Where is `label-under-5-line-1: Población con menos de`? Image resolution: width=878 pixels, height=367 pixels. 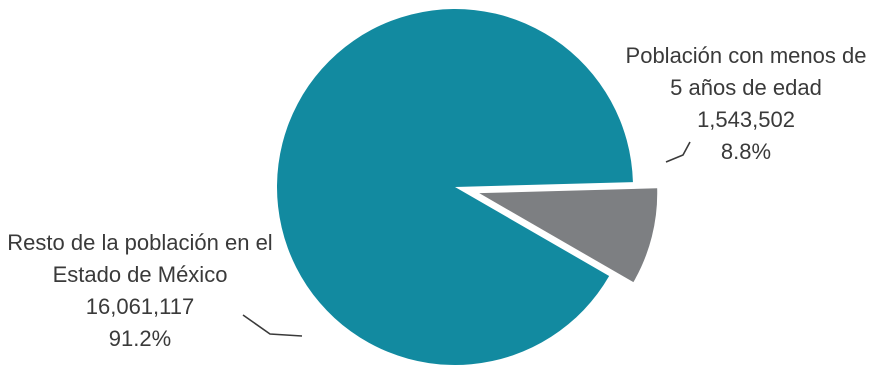
label-under-5-line-1: Población con menos de is located at coordinates (746, 55).